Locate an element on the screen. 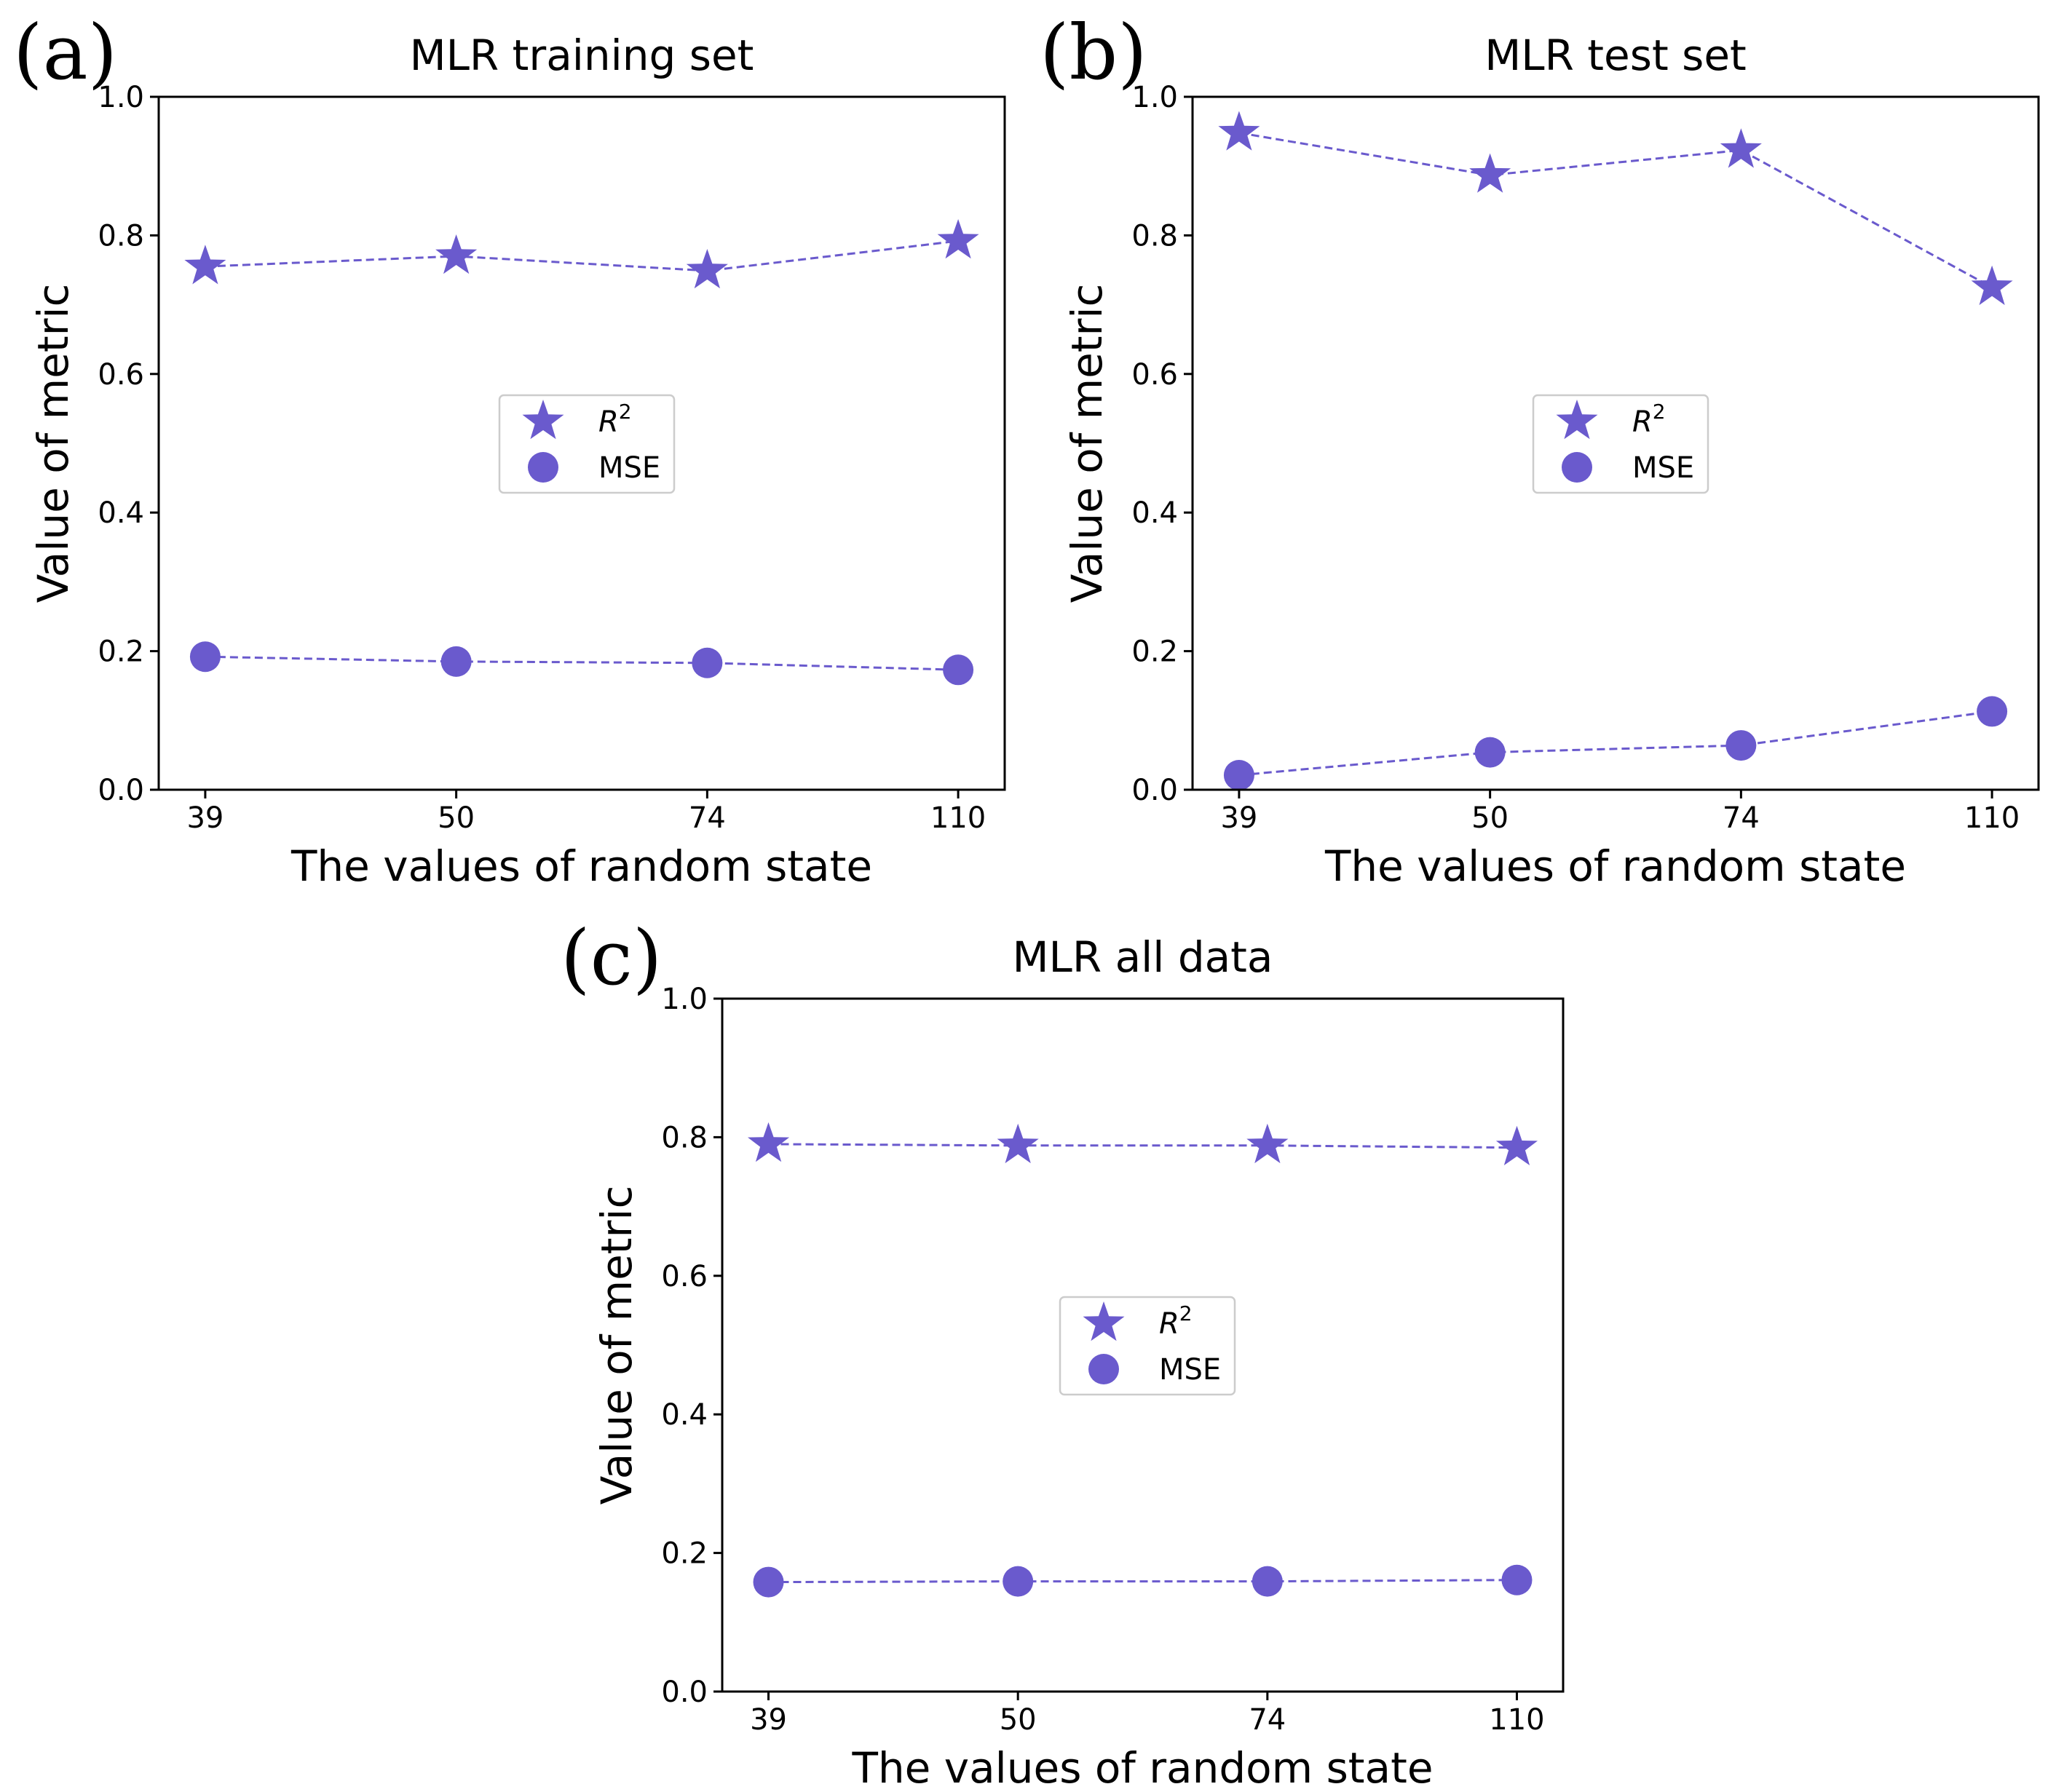 The width and height of the screenshot is (2056, 1792). panel-label: (a) is located at coordinates (65, 52).